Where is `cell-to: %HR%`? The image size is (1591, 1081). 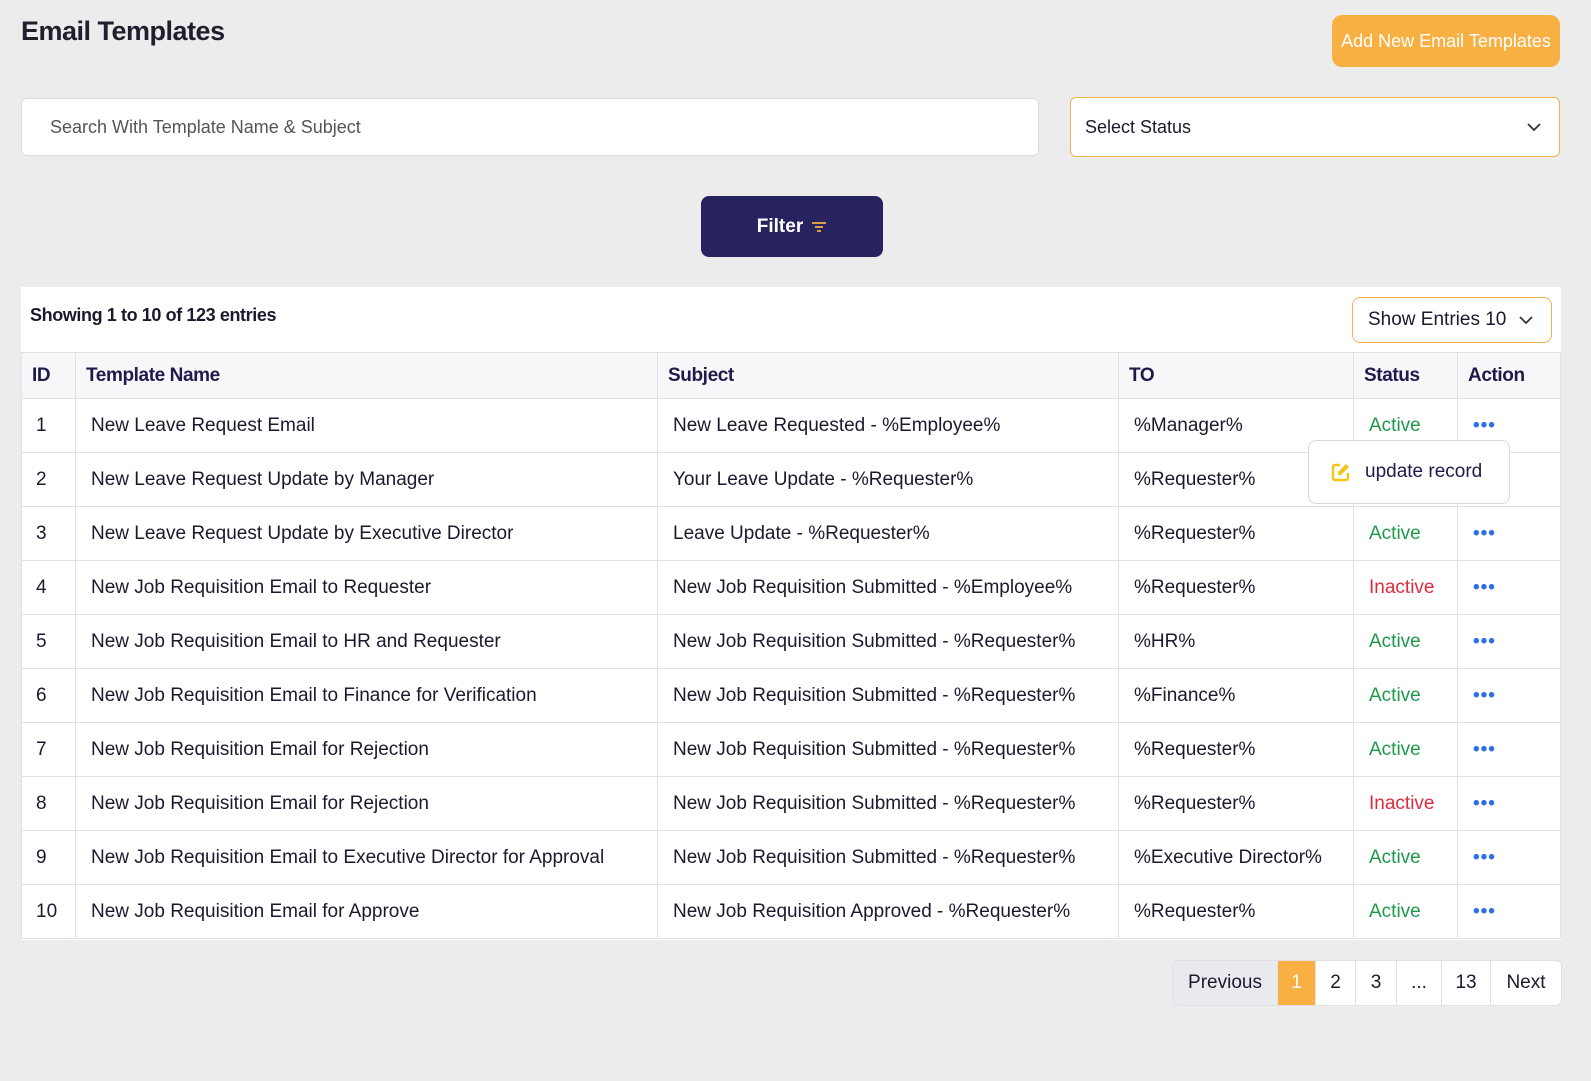
cell-to: %HR% is located at coordinates (1236, 641).